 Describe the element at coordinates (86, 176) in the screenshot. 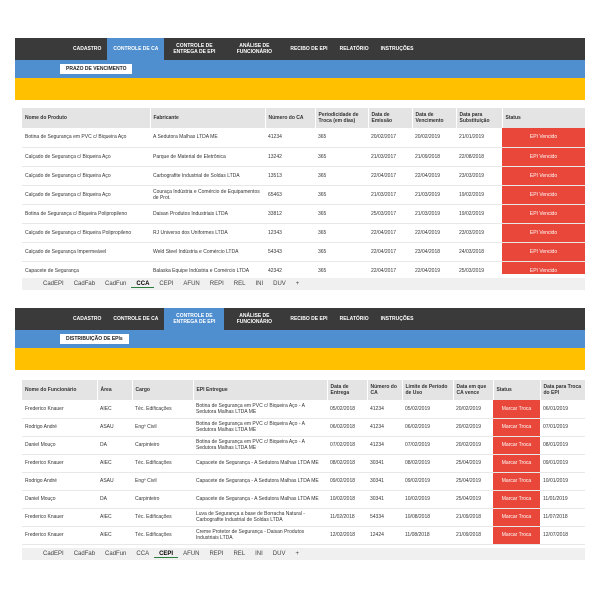

I see `cell: Calçado de Segurança c/ Biqueira Aço` at that location.